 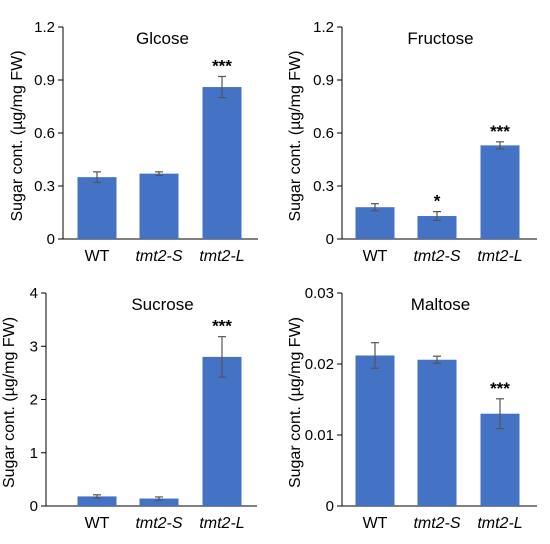 I want to click on chart-title: Fructose, so click(x=440, y=38).